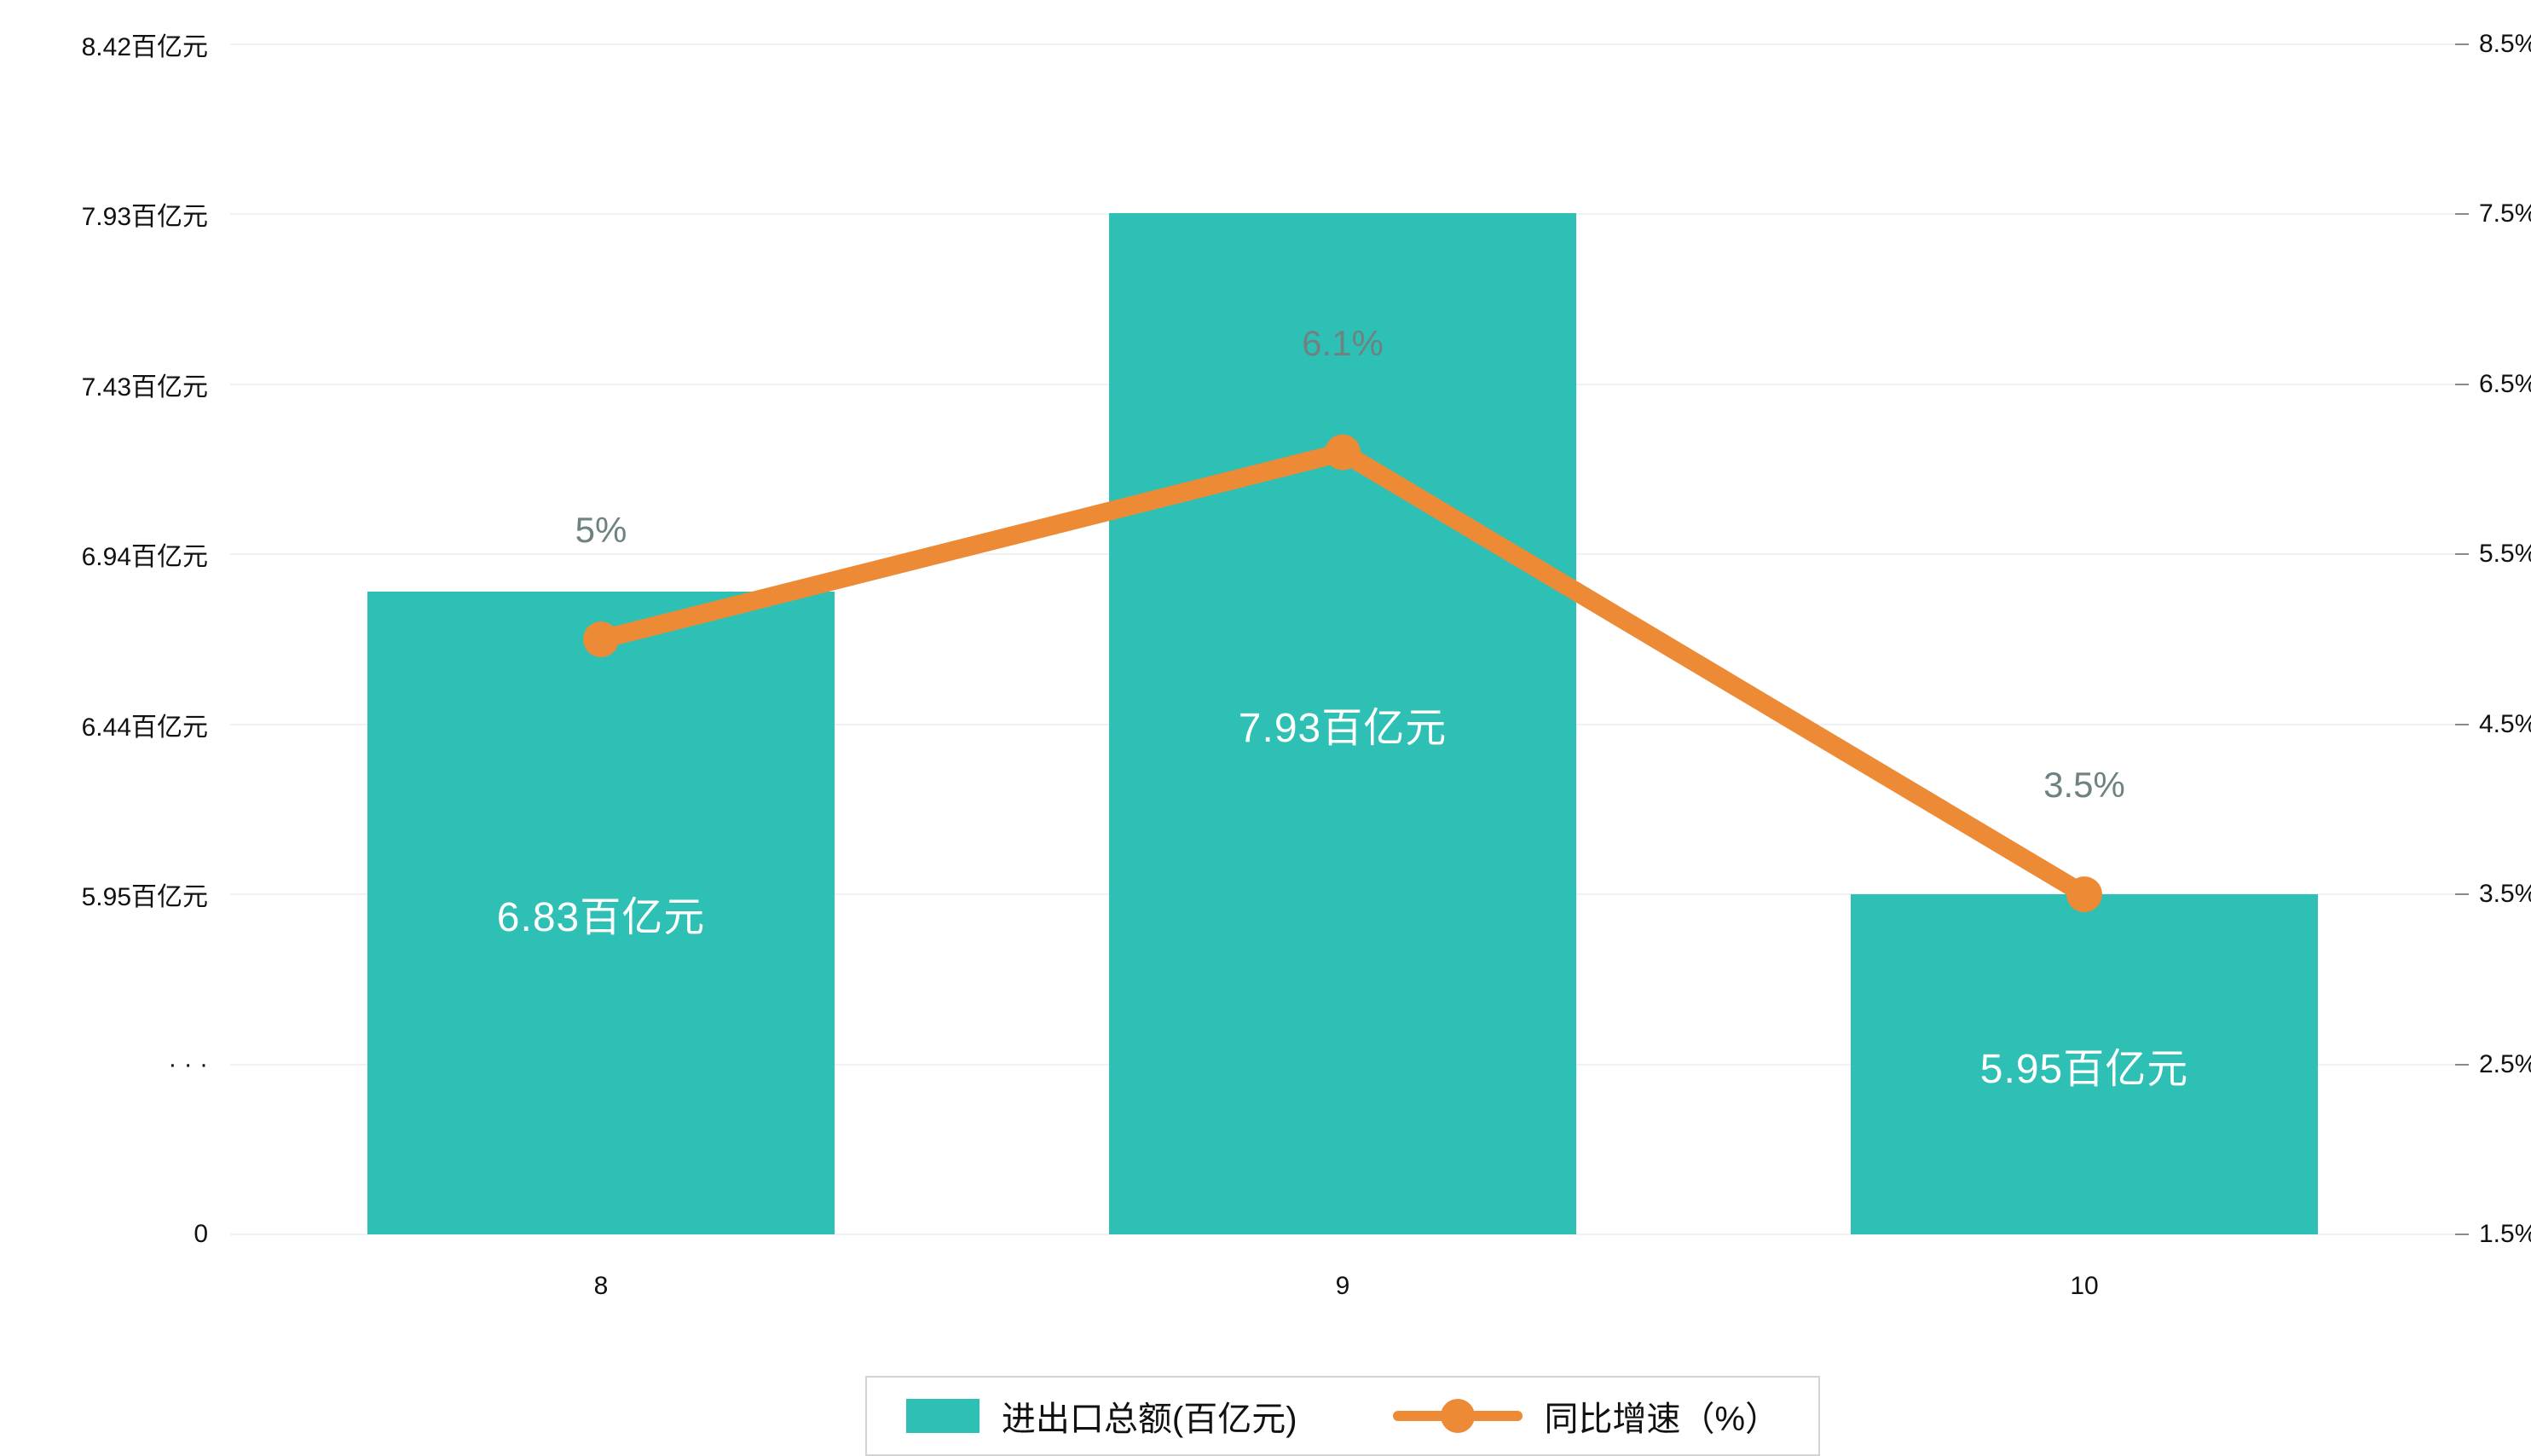 This screenshot has width=2531, height=1456. I want to click on legend: 进出口总额(百亿元) 同比增速（%）, so click(1342, 1416).